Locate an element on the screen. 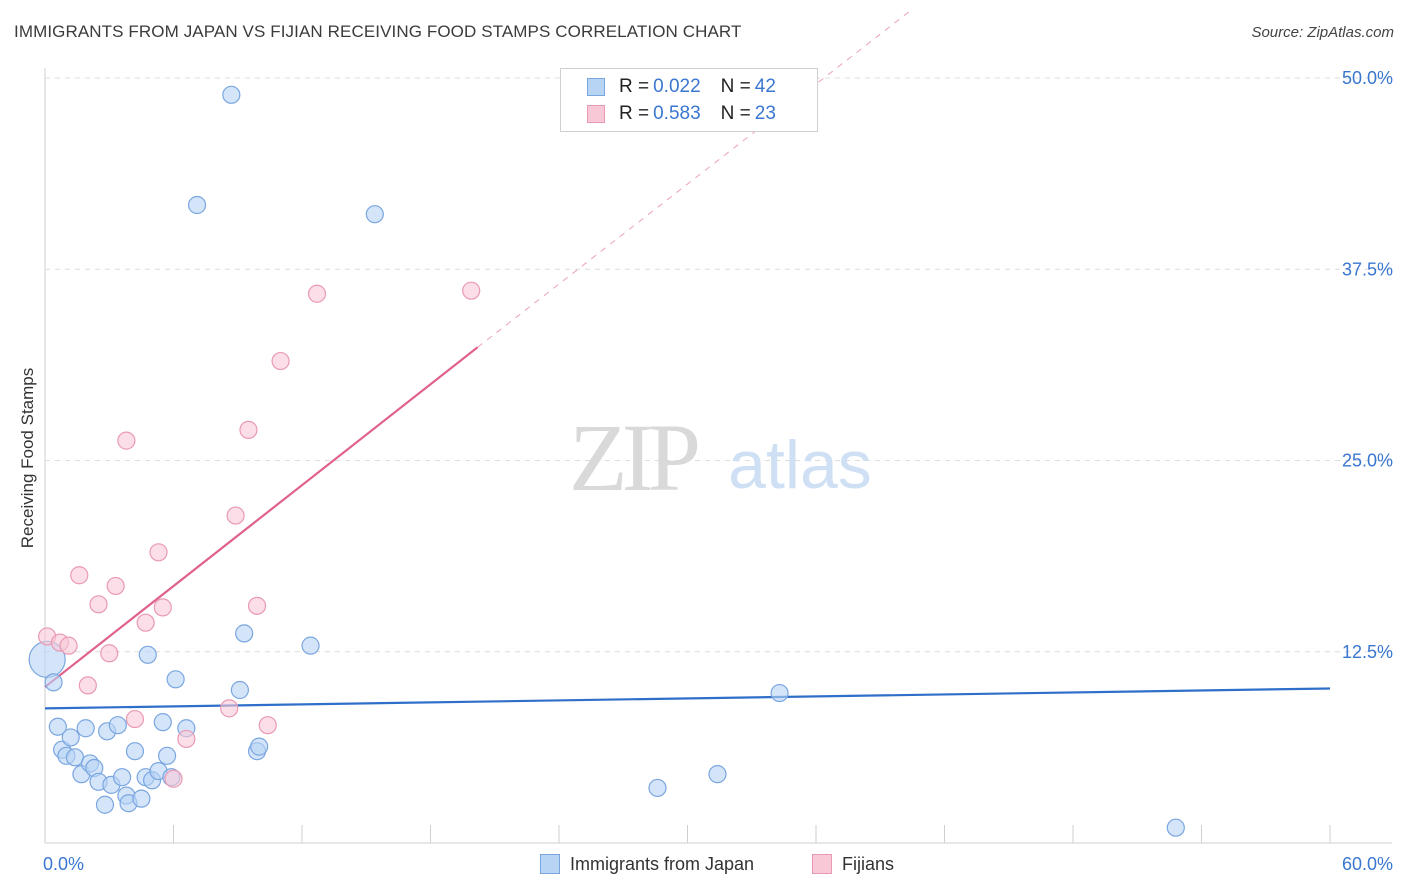 This screenshot has height=892, width=1406. fijians-trend-extension is located at coordinates (695, 178).